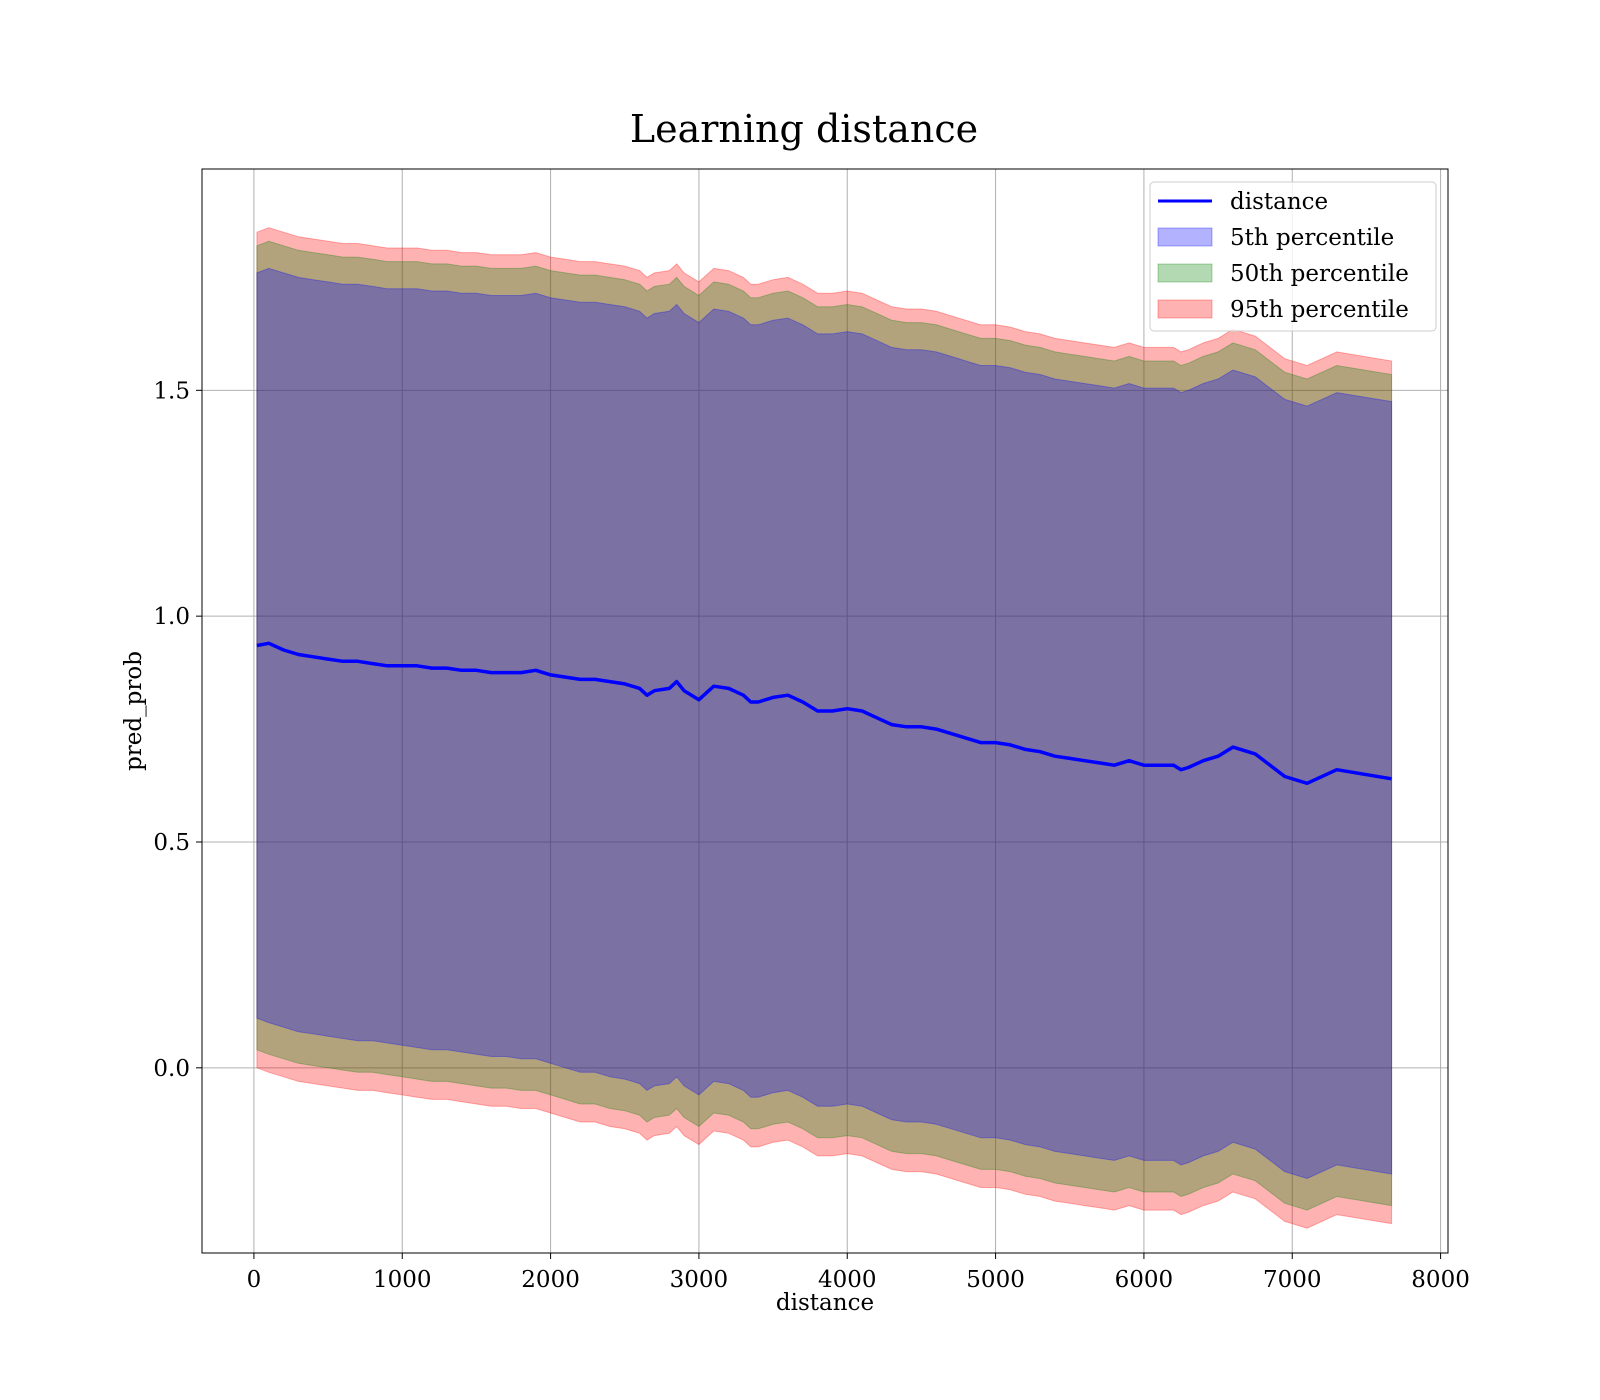 Image resolution: width=1600 pixels, height=1400 pixels. Describe the element at coordinates (254, 1280) in the screenshot. I see `x-tick-label: 0` at that location.